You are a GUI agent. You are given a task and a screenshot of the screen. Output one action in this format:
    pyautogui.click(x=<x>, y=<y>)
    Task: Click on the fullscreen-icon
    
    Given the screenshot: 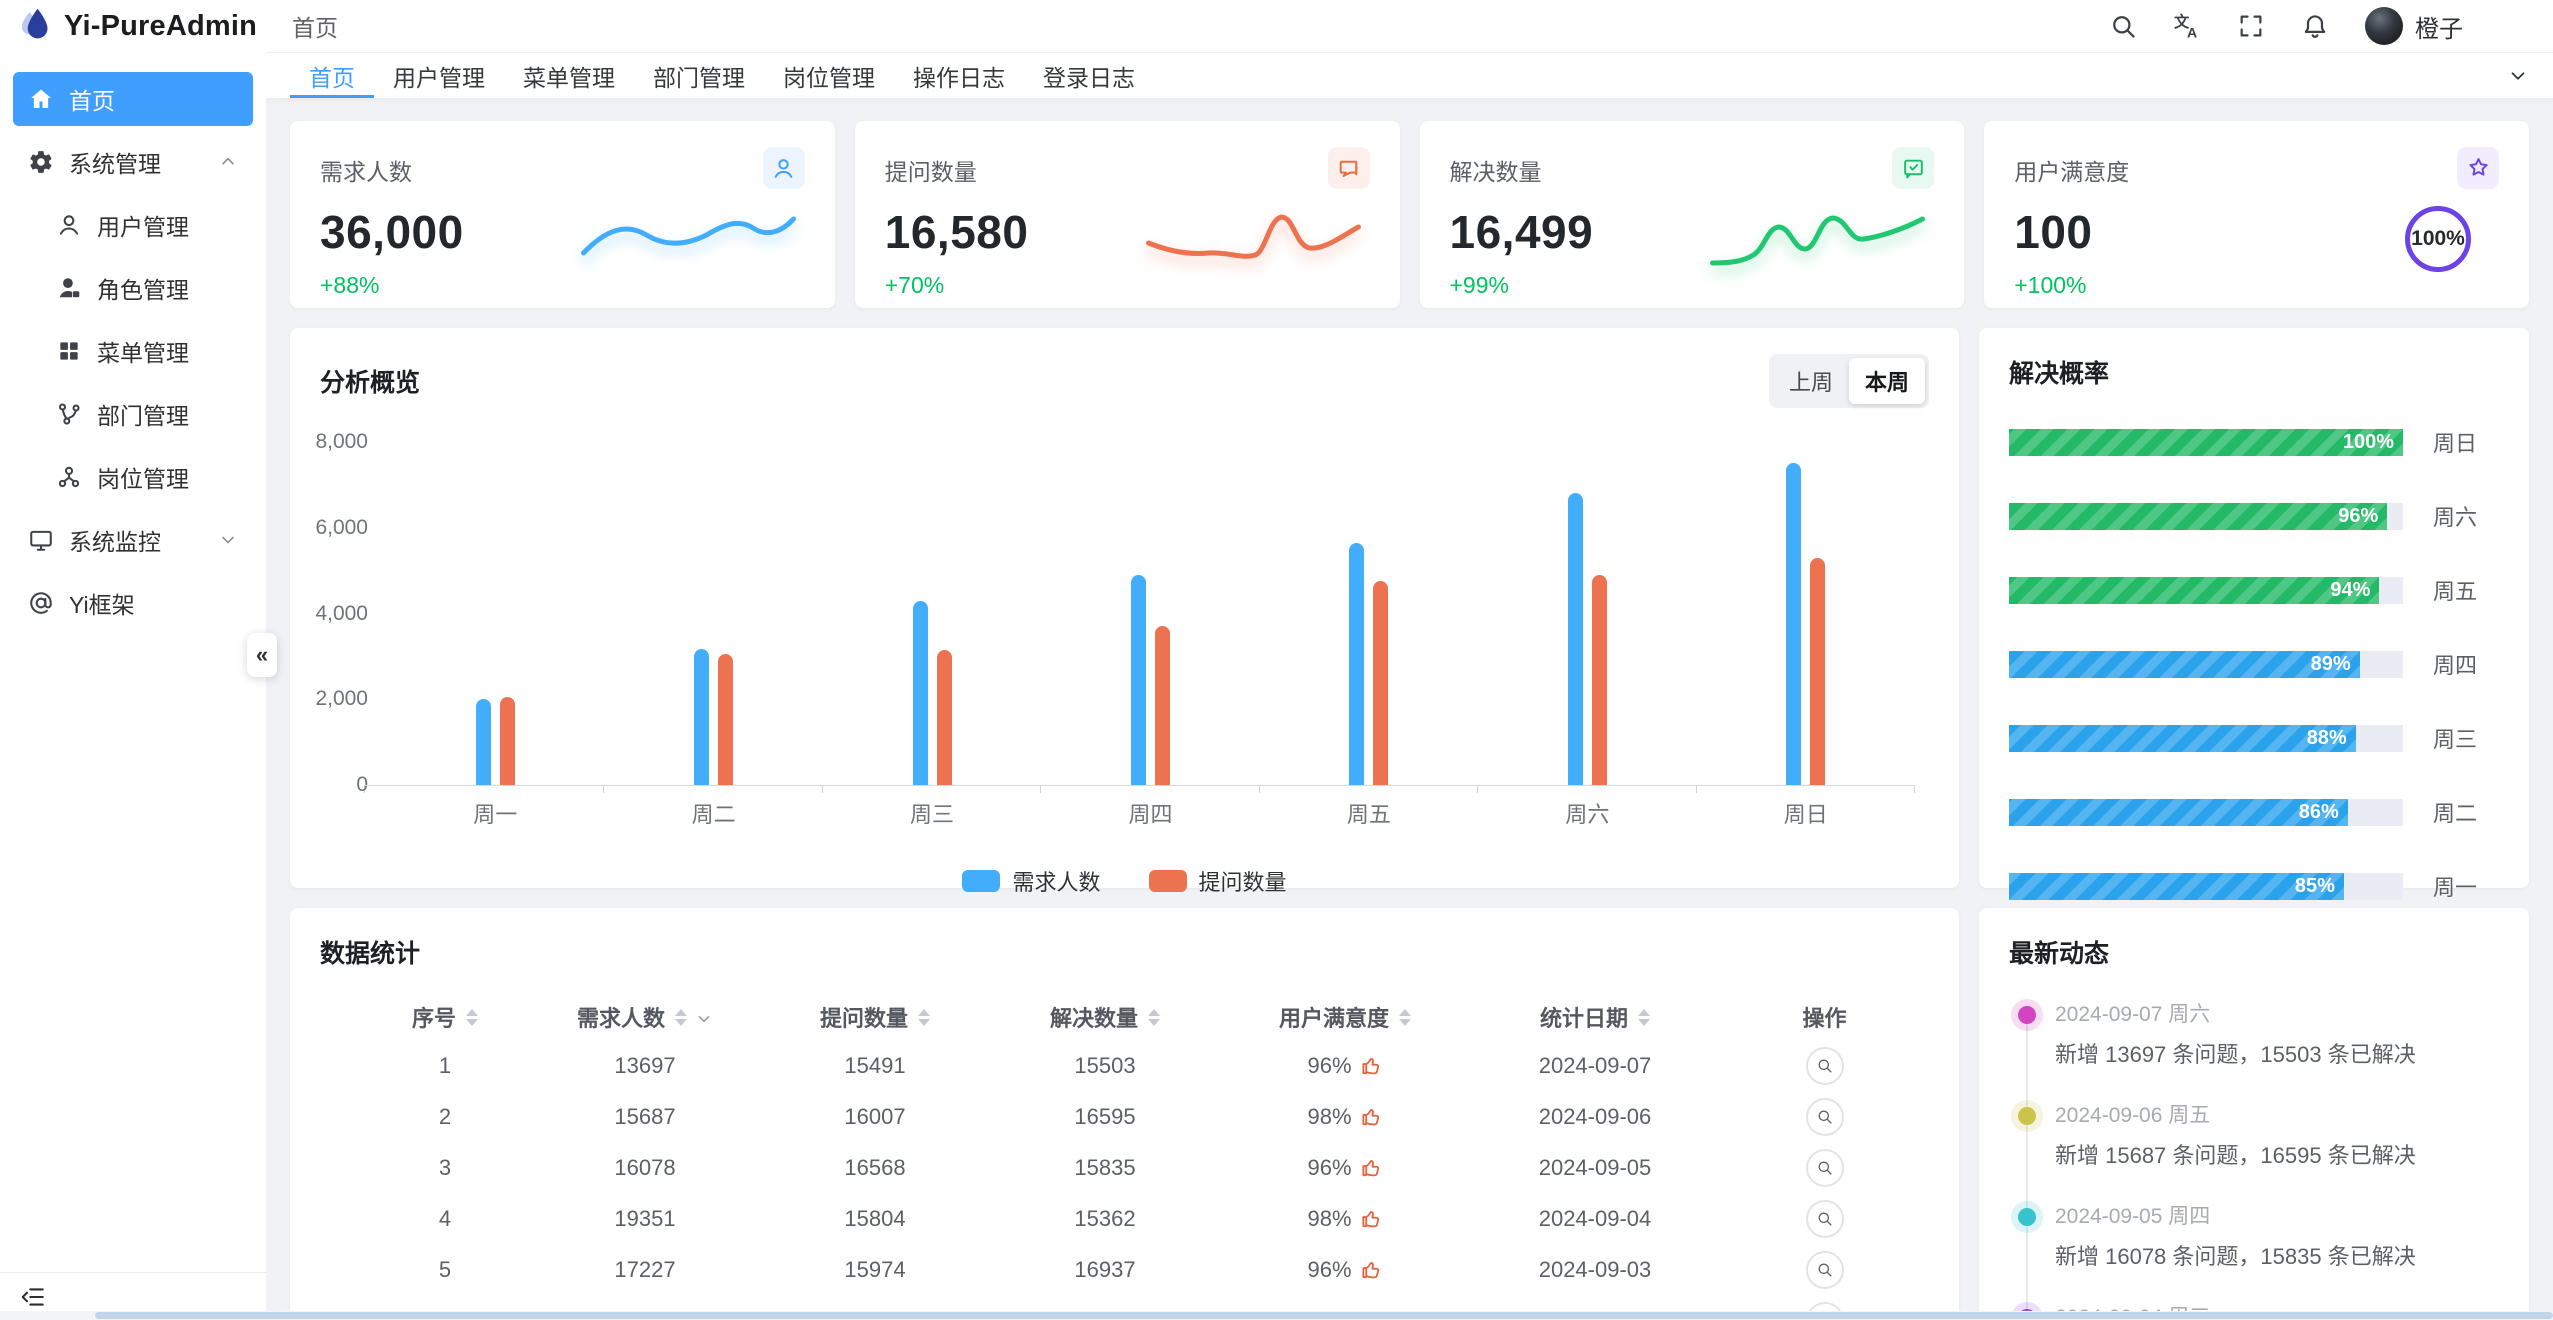 What is the action you would take?
    pyautogui.click(x=2251, y=26)
    